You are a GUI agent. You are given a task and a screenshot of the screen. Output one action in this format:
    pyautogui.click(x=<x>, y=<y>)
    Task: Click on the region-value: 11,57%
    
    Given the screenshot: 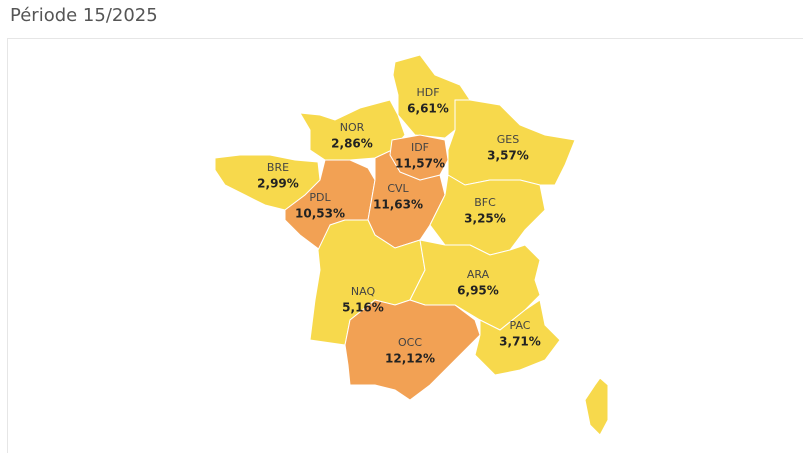 What is the action you would take?
    pyautogui.click(x=420, y=164)
    